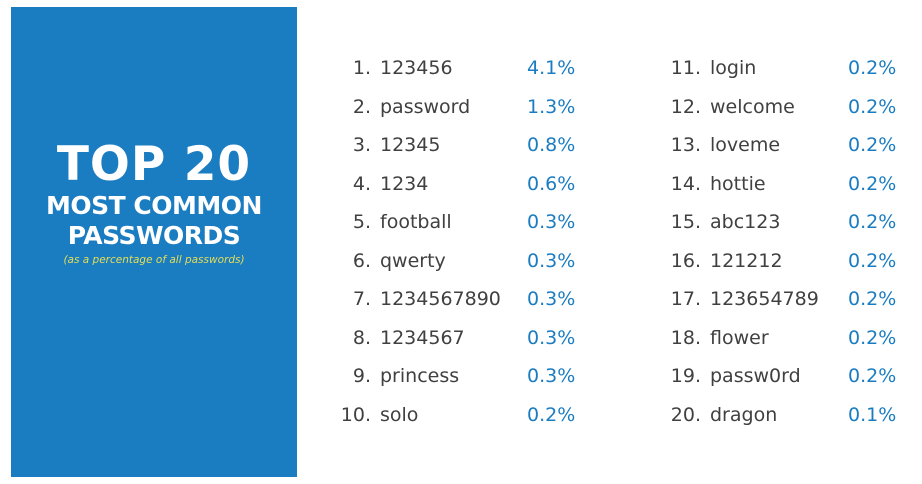 This screenshot has height=484, width=922. What do you see at coordinates (784, 261) in the screenshot?
I see `list-item: 16. 121212 0.2%` at bounding box center [784, 261].